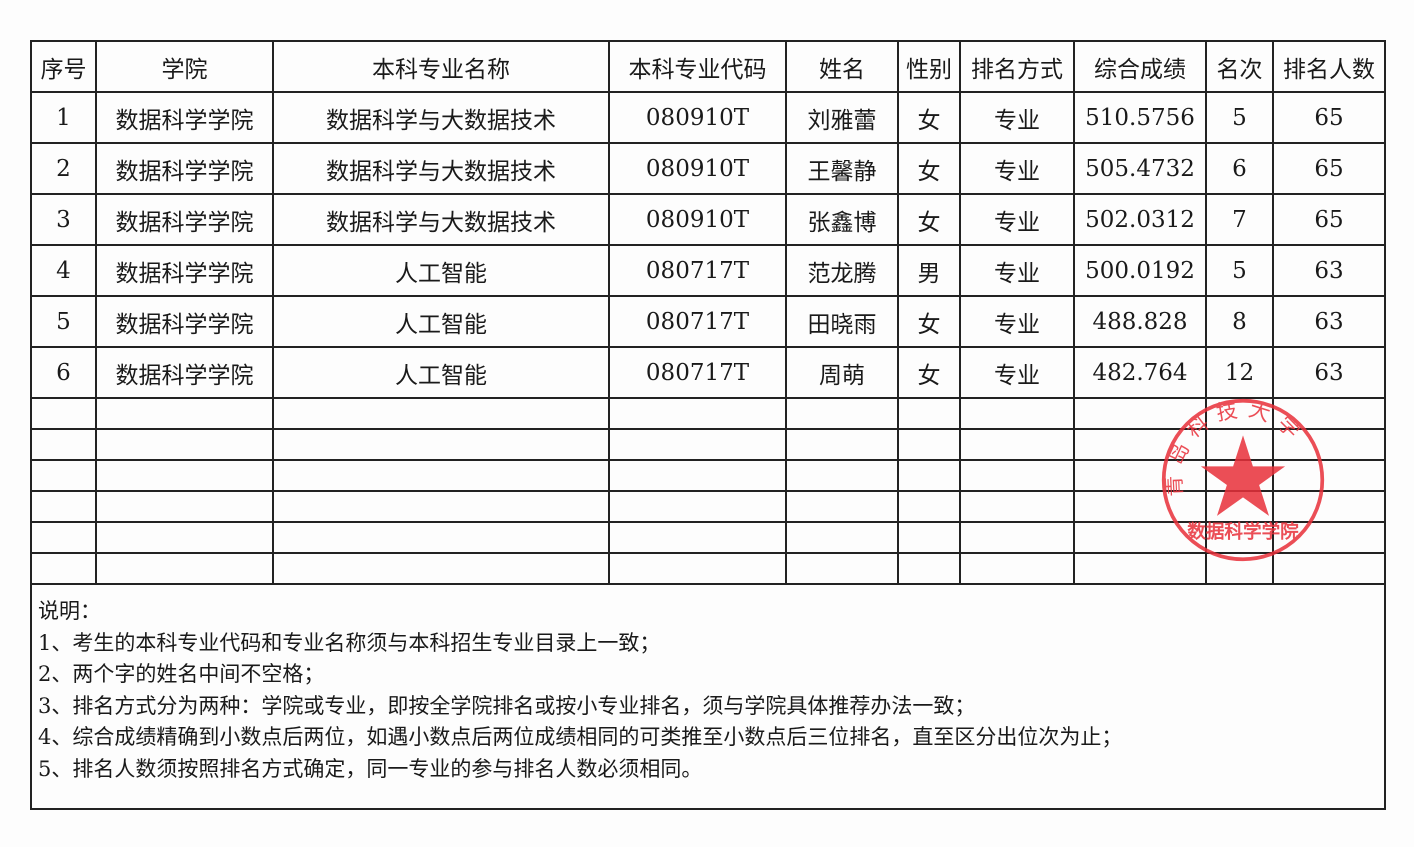 The width and height of the screenshot is (1414, 847). I want to click on header-cell: 名次, so click(1239, 66).